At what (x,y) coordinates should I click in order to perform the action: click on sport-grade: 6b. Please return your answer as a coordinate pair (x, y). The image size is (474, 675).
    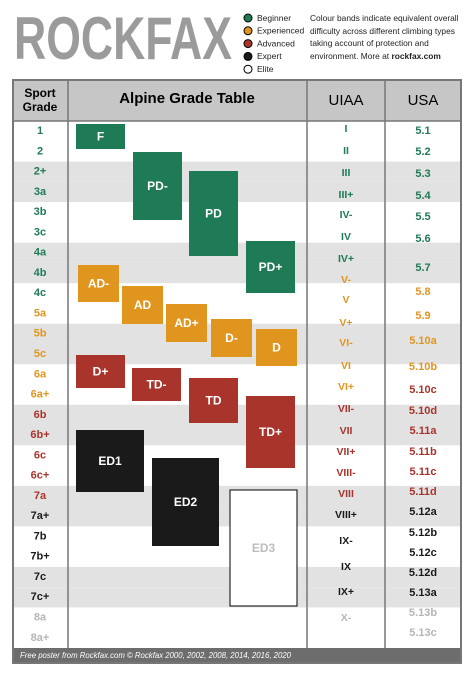
    Looking at the image, I should click on (40, 415).